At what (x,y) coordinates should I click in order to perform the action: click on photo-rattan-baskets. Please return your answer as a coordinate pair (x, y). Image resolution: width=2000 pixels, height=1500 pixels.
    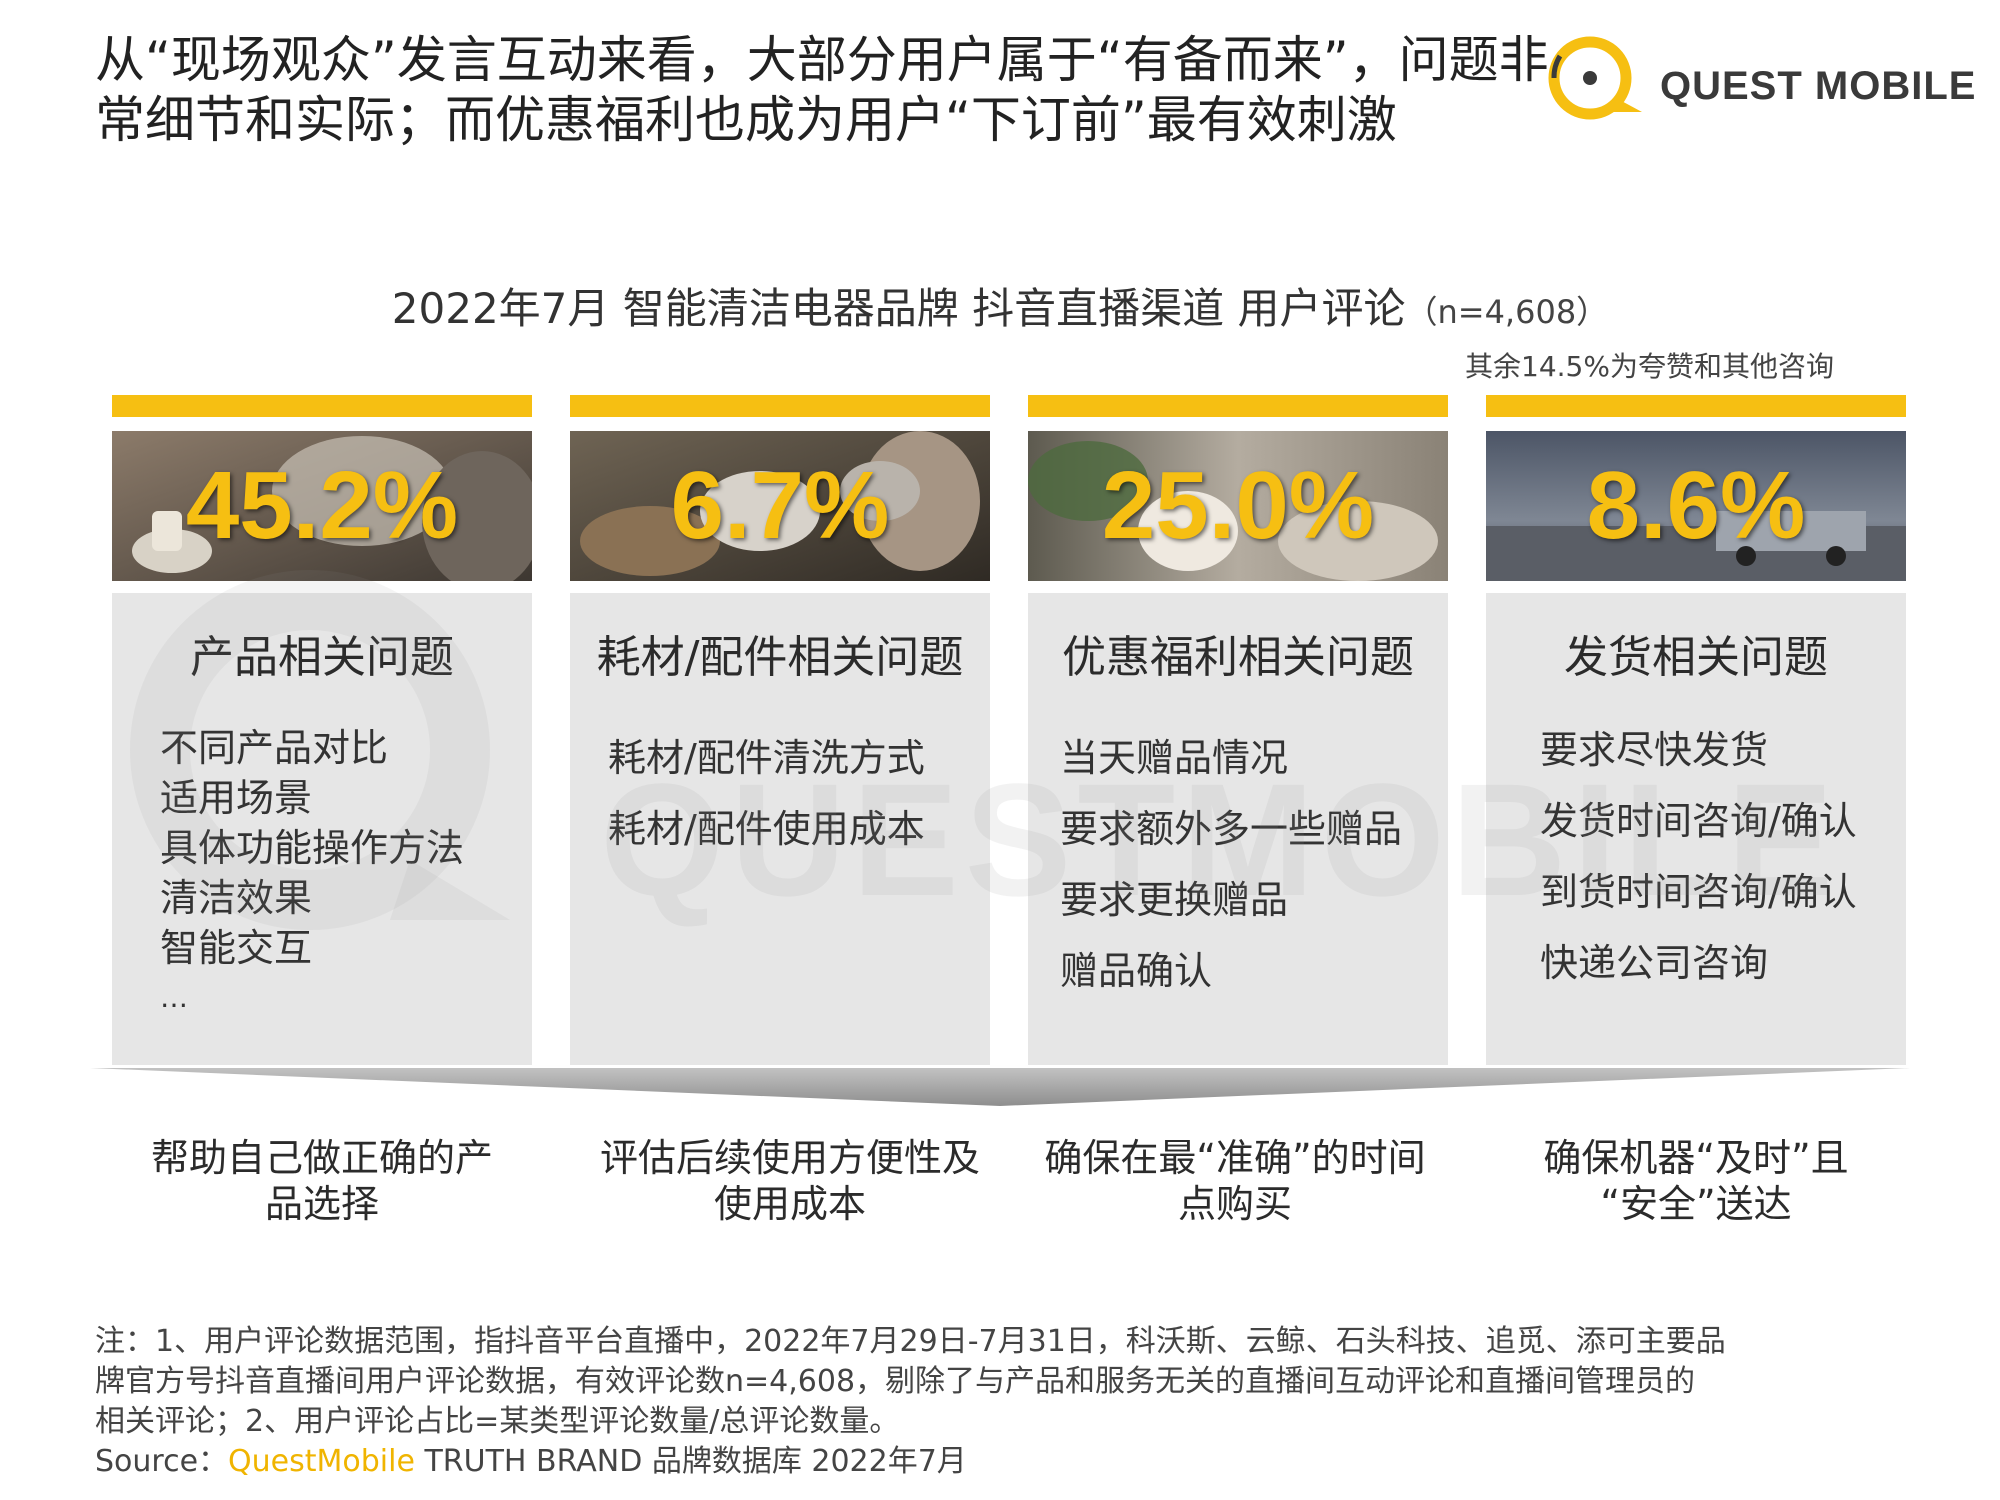
    Looking at the image, I should click on (780, 506).